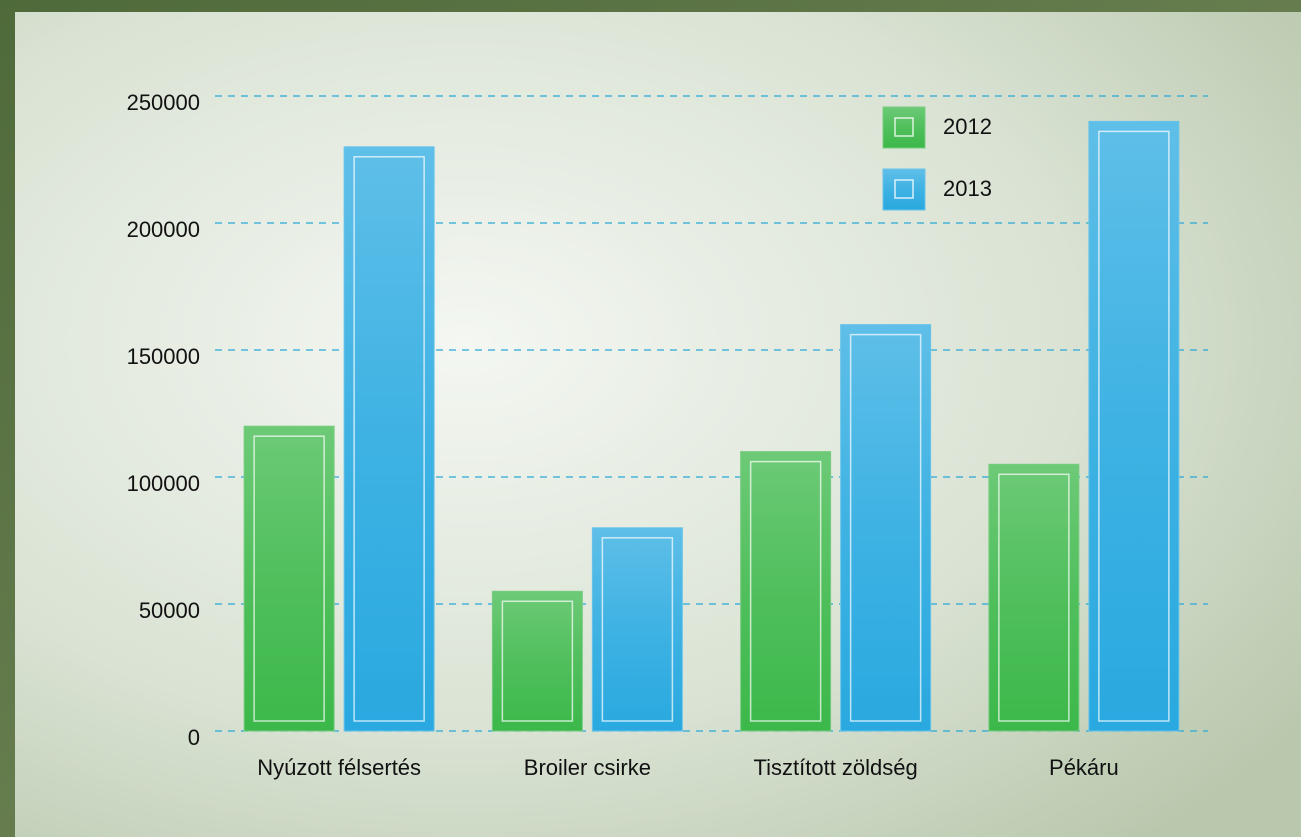  I want to click on y-tick-label: 0, so click(194, 737).